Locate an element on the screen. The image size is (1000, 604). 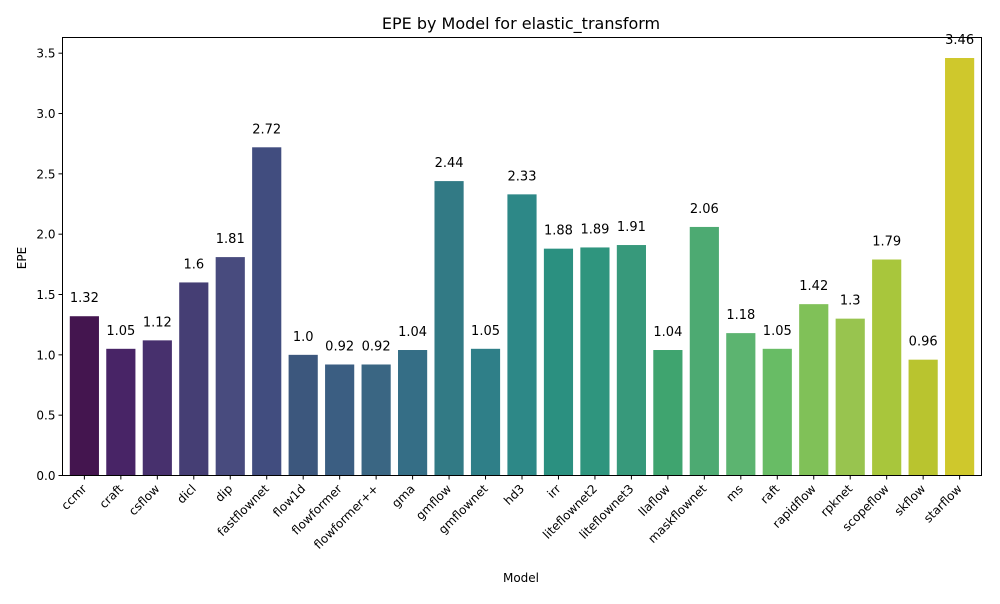
bar-ms is located at coordinates (741, 404).